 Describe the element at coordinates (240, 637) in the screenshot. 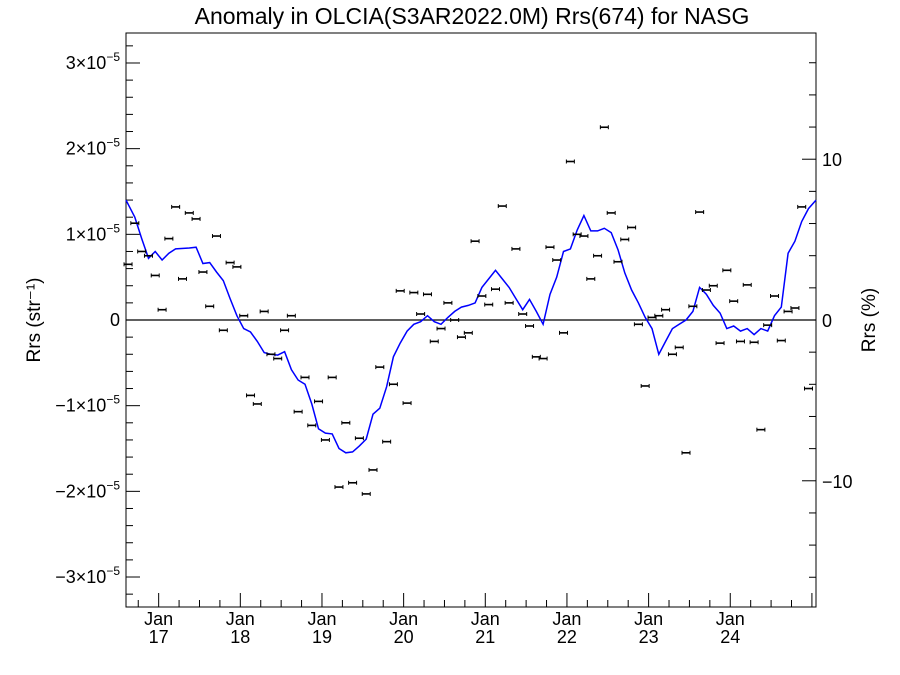

I see `x-tick-year: 18` at that location.